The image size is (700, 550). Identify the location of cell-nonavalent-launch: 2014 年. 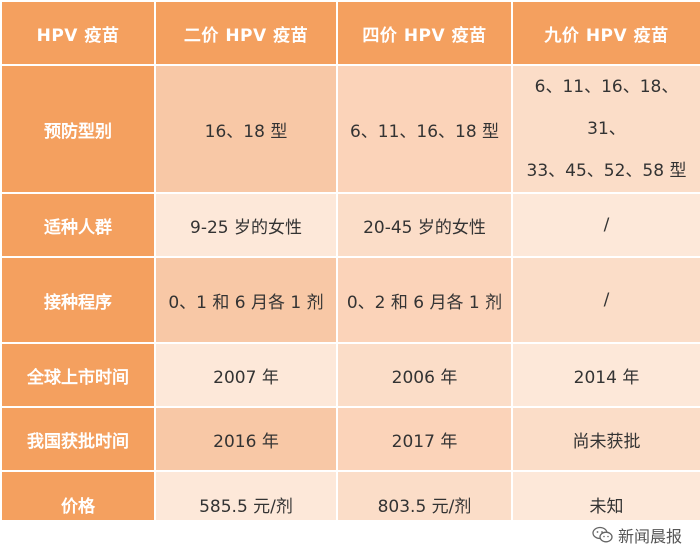
(605, 375).